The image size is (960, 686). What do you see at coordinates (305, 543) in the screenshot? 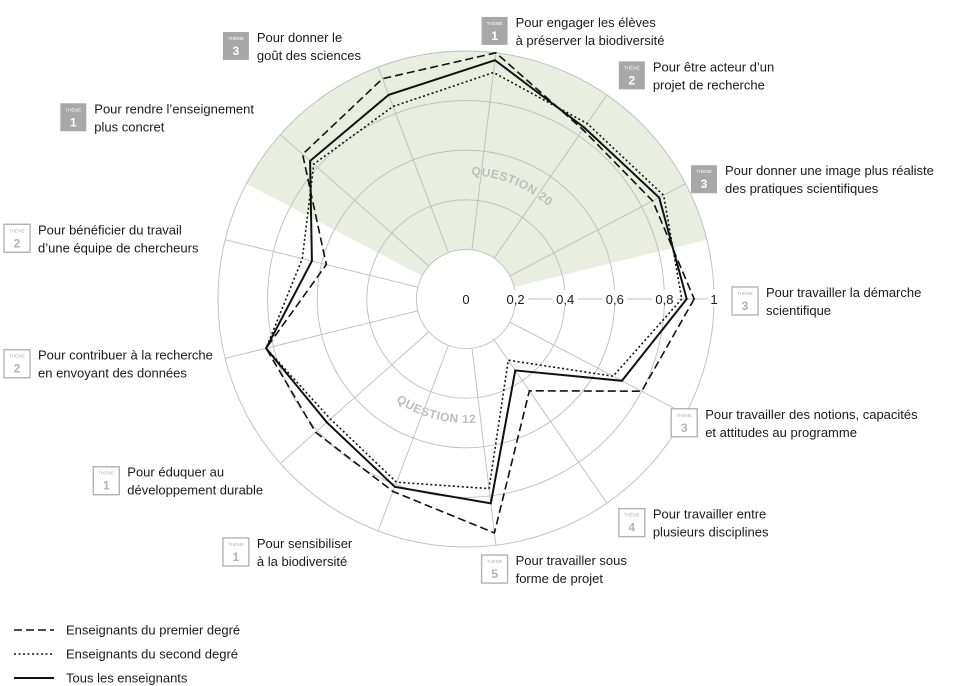
I see `axis-label-text: Pour sensibiliser` at bounding box center [305, 543].